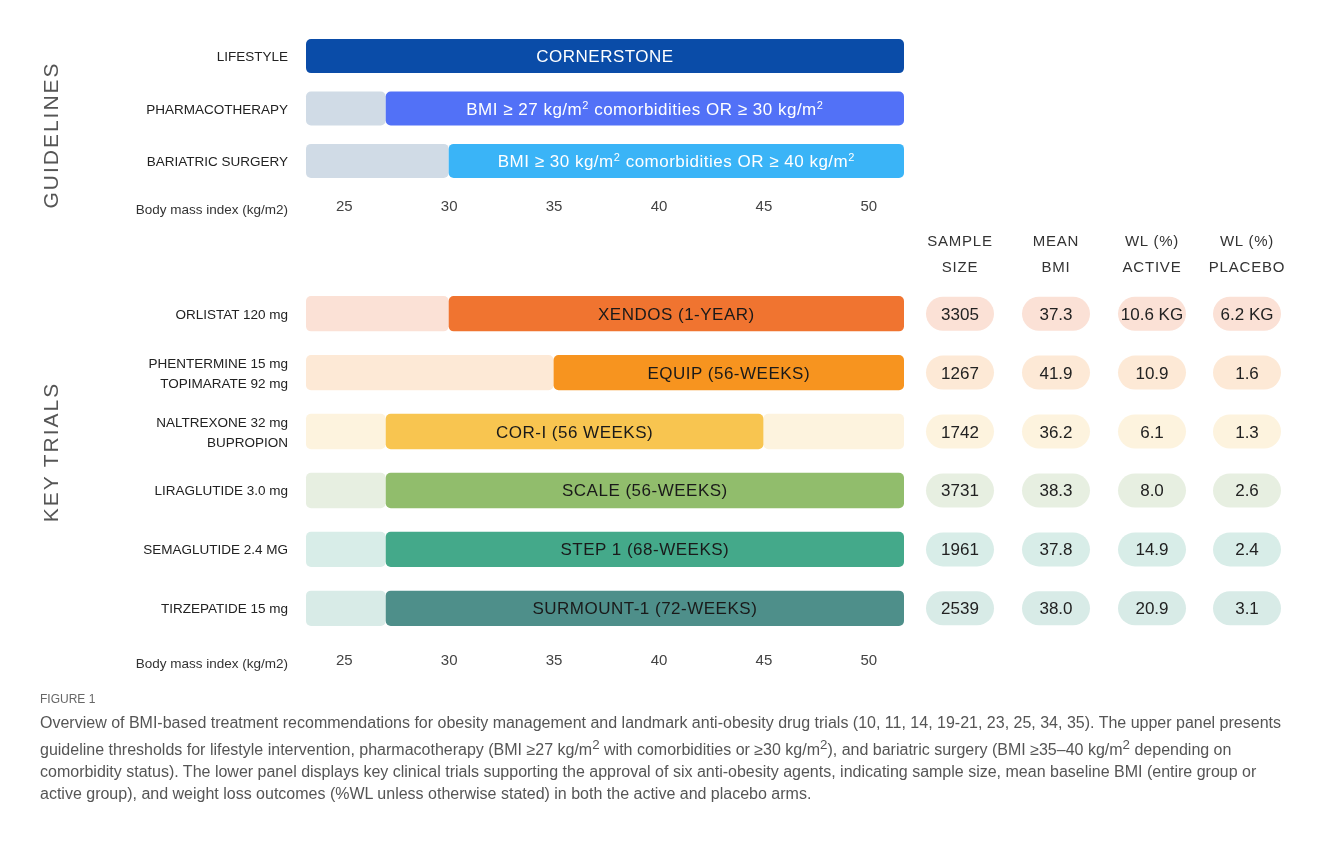  I want to click on text: 1.3, so click(1247, 432).